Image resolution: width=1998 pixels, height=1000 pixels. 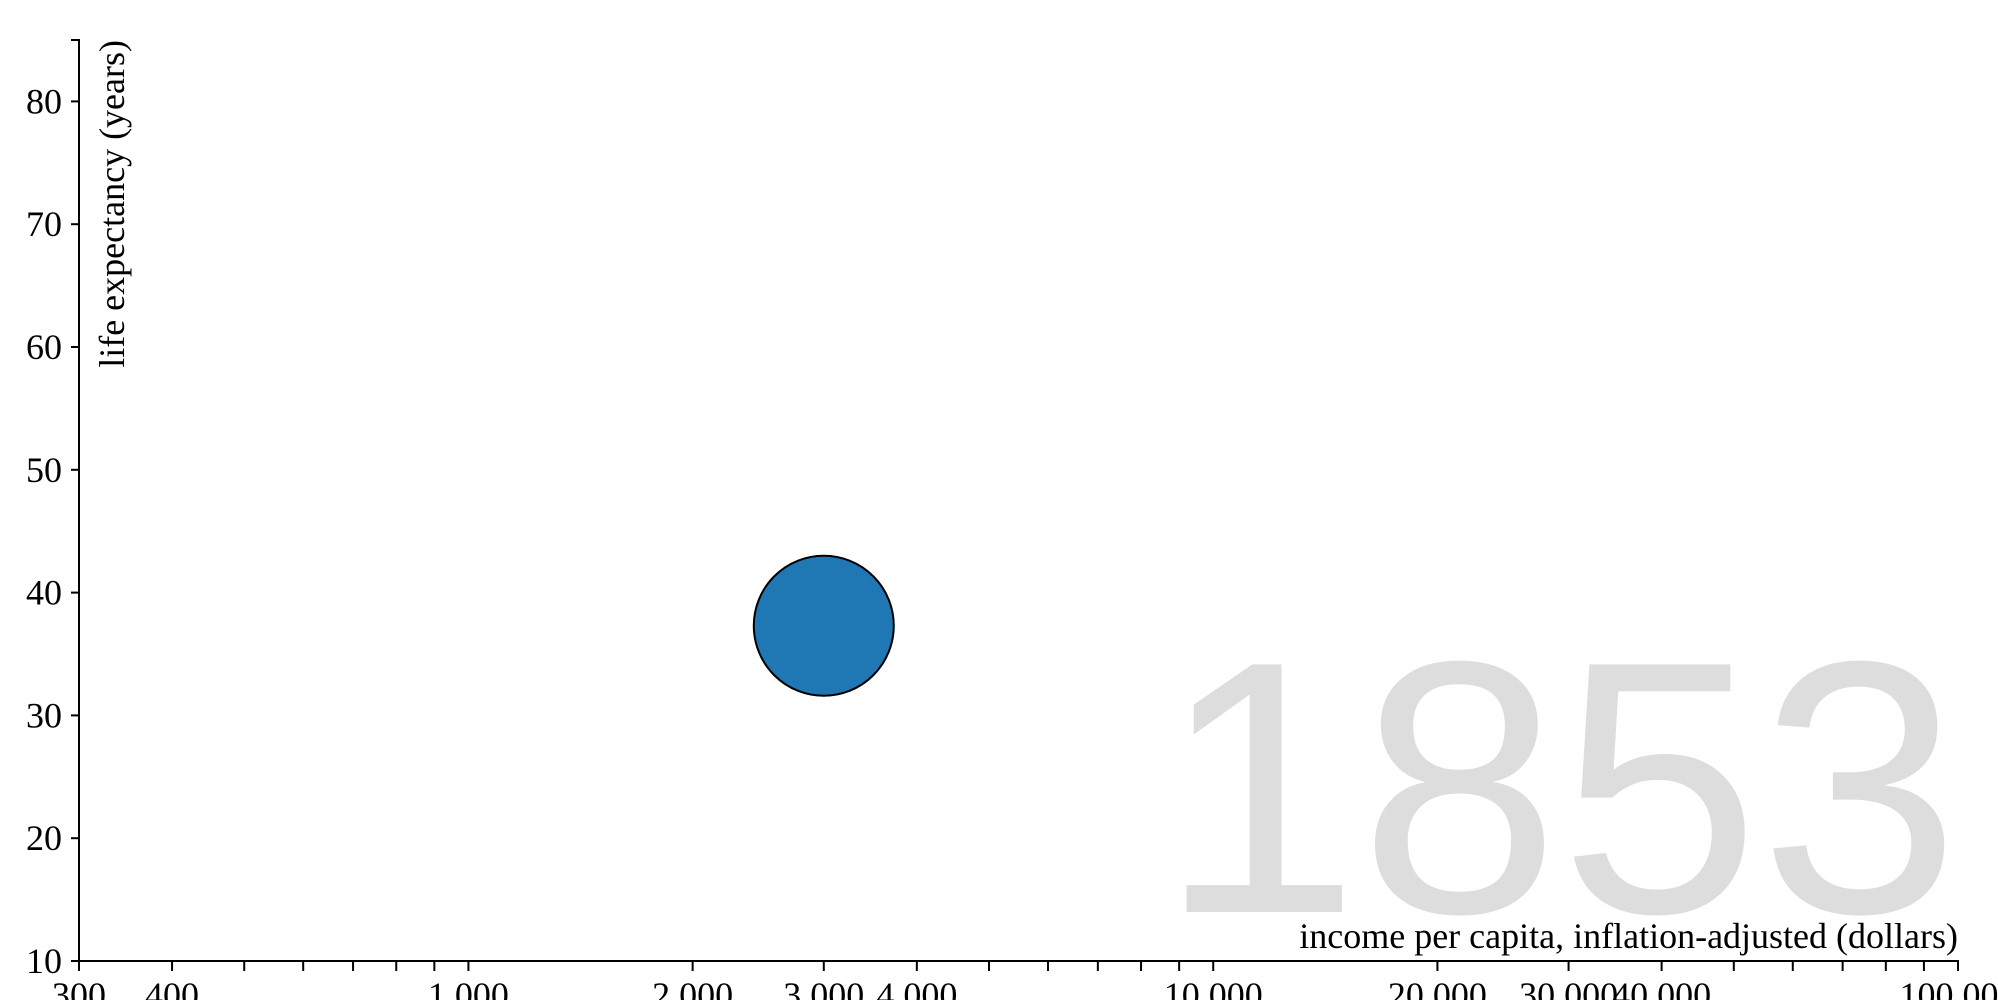 What do you see at coordinates (1213, 987) in the screenshot?
I see `x-tick-label: 10,000` at bounding box center [1213, 987].